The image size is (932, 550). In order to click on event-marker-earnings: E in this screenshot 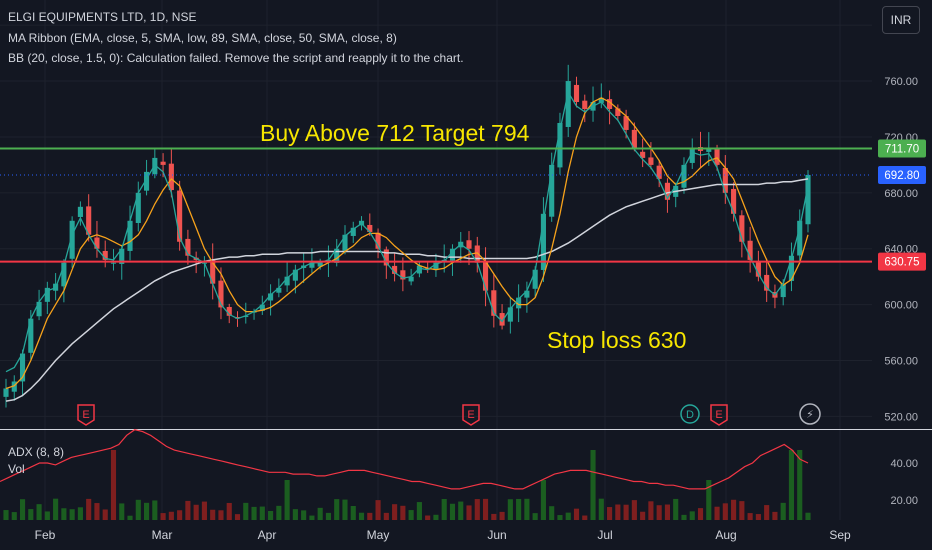, I will do `click(86, 415)`.